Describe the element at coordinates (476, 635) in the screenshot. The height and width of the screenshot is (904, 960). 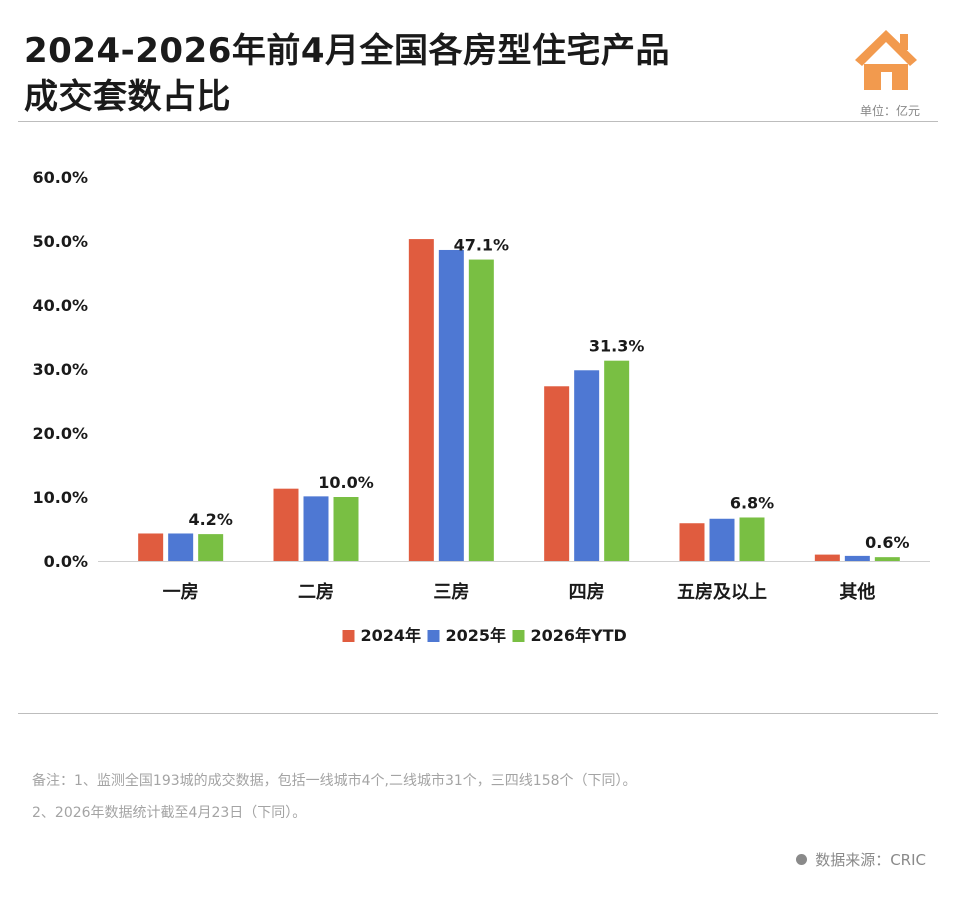
I see `legend-label: 2025年` at that location.